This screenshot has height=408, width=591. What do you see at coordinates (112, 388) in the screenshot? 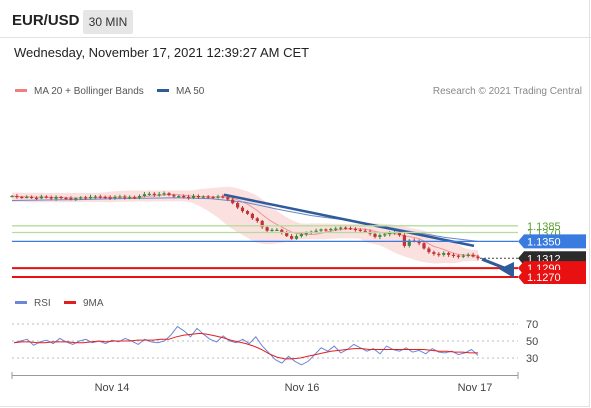
I see `x-tick-label: Nov 14` at bounding box center [112, 388].